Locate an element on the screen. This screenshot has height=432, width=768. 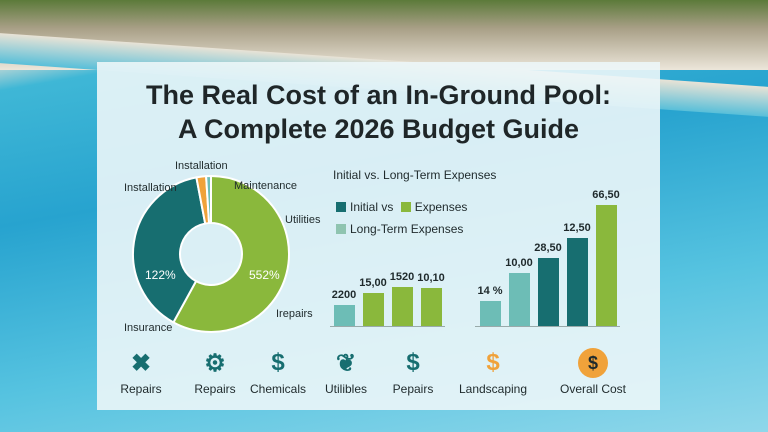
donut-label: Insurance is located at coordinates (148, 328).